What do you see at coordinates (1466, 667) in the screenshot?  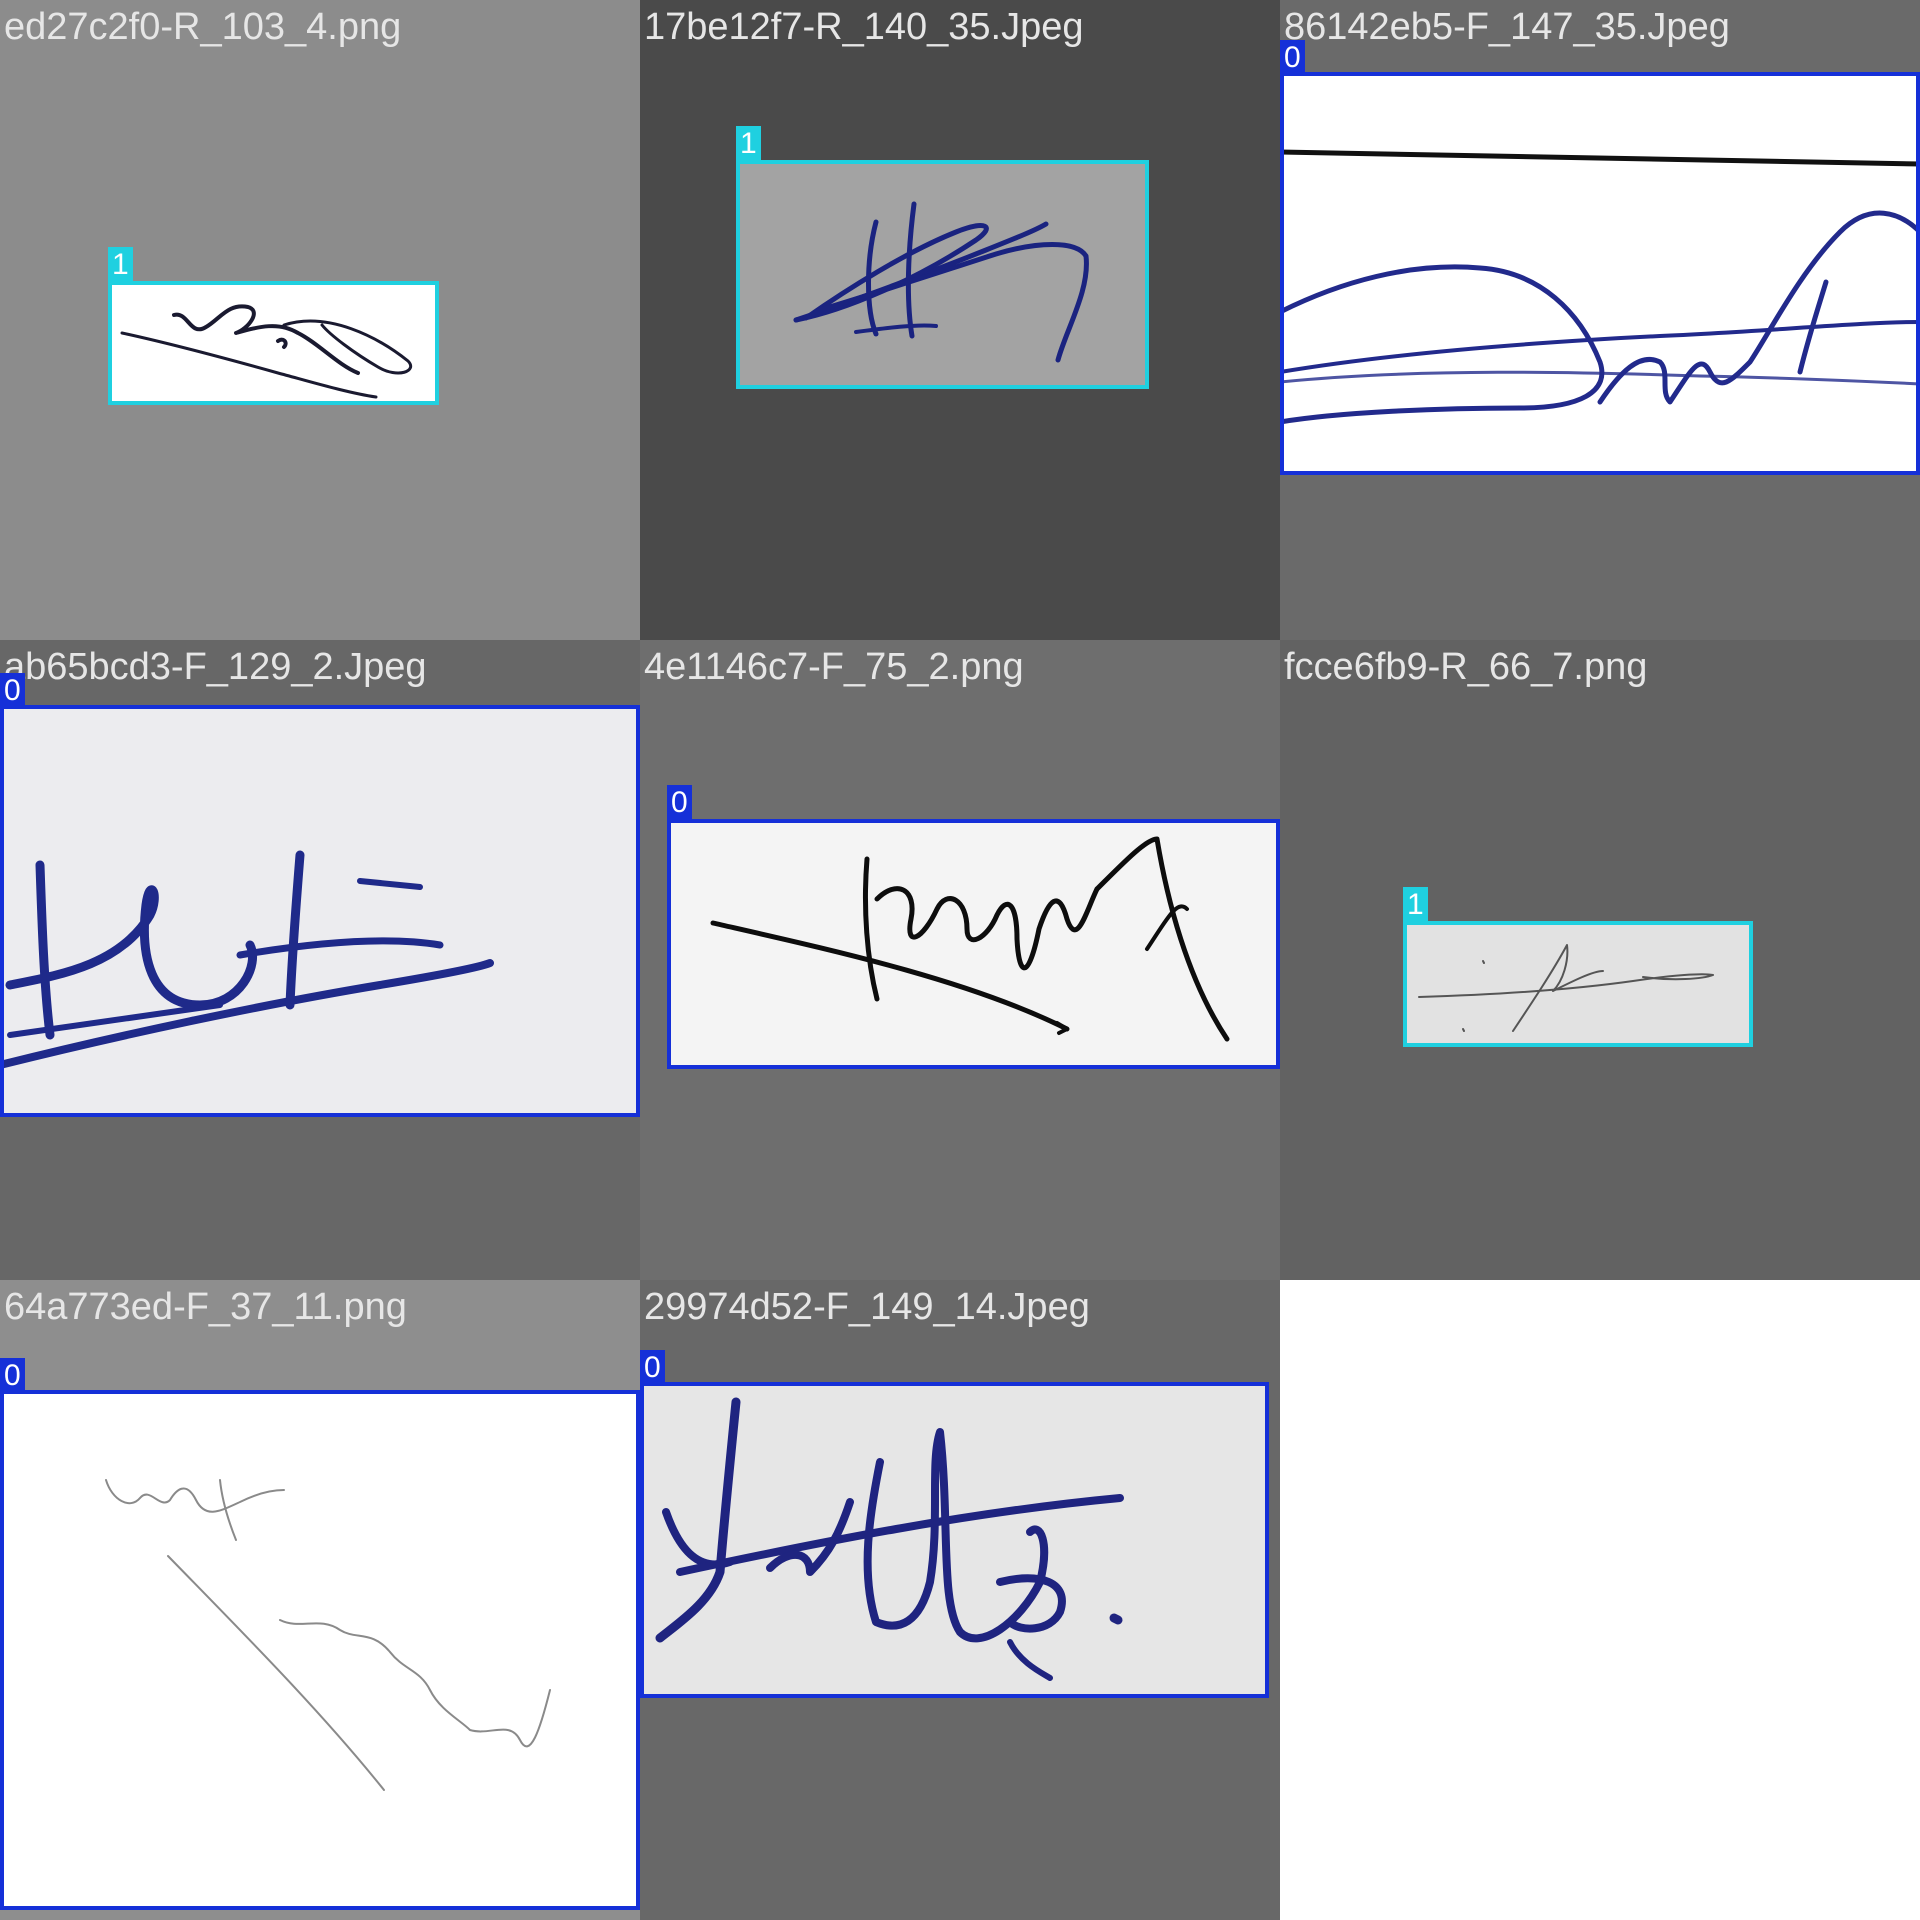 I see `image-filename: fcce6fb9-R_66_7.png` at bounding box center [1466, 667].